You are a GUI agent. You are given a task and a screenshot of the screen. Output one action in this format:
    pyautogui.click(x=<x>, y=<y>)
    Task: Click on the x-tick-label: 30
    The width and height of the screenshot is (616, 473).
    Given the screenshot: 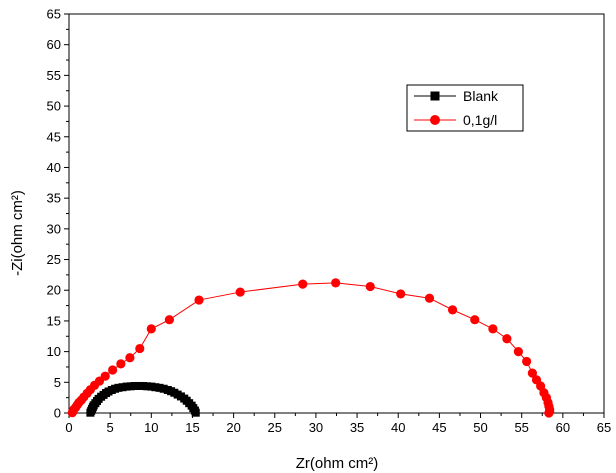 What is the action you would take?
    pyautogui.click(x=316, y=427)
    